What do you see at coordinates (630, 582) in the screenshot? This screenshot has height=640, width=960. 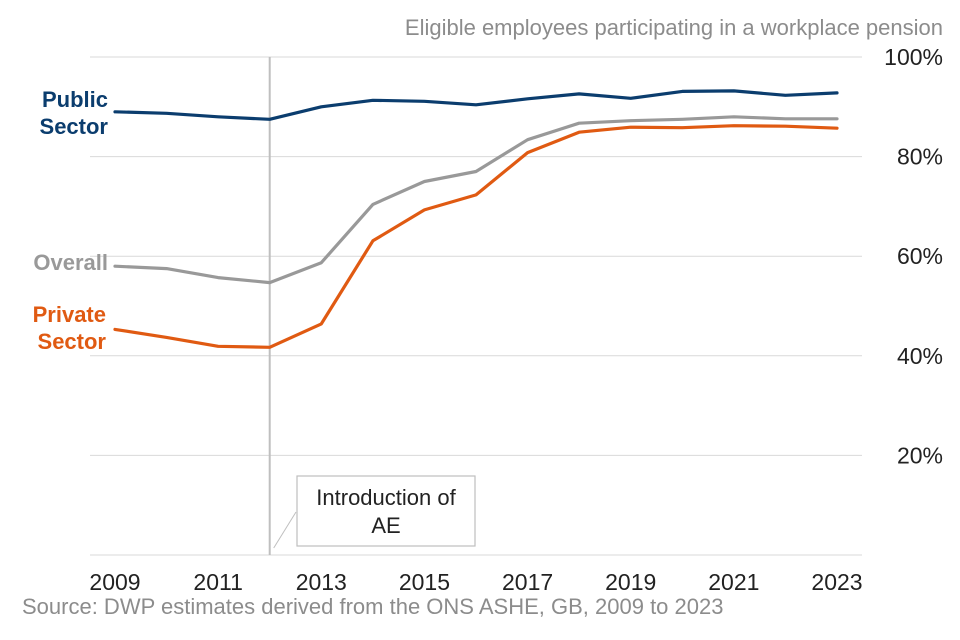 I see `x-tick-label: 2019` at bounding box center [630, 582].